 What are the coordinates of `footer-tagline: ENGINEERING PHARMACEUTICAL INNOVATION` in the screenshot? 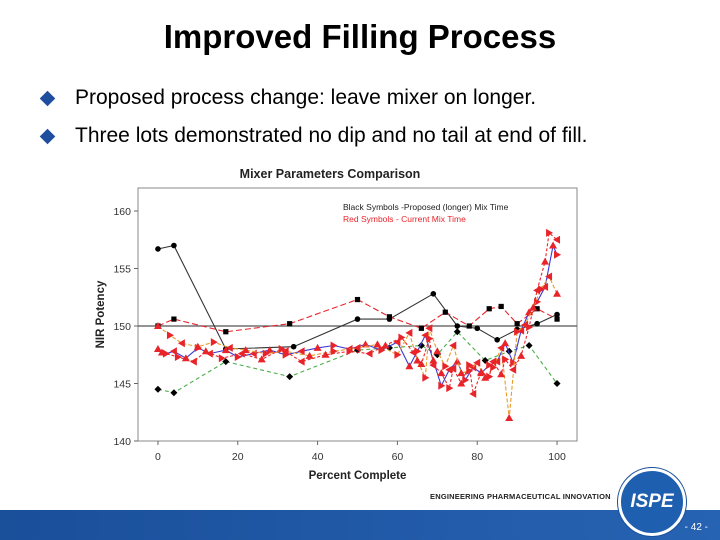 It's located at (520, 496).